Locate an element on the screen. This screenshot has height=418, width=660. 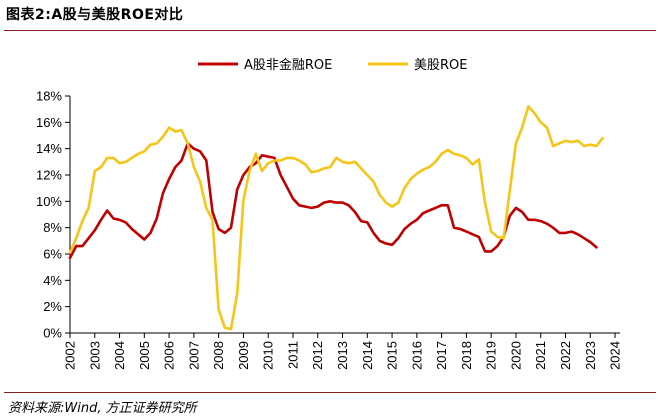
y-tick-label: 0% is located at coordinates (52, 333).